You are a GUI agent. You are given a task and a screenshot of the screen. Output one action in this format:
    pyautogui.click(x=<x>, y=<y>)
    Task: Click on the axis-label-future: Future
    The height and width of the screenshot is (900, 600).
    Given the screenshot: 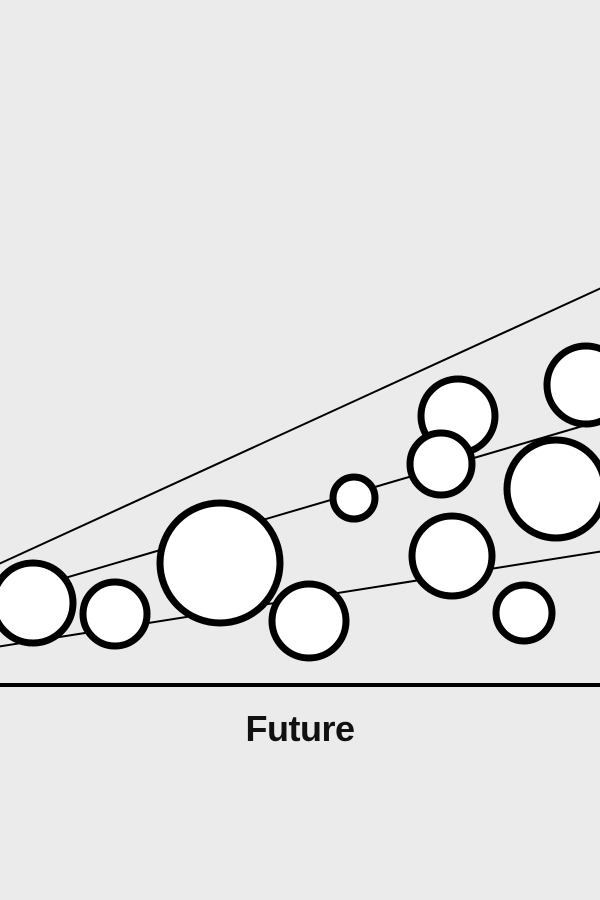 What is the action you would take?
    pyautogui.click(x=300, y=728)
    